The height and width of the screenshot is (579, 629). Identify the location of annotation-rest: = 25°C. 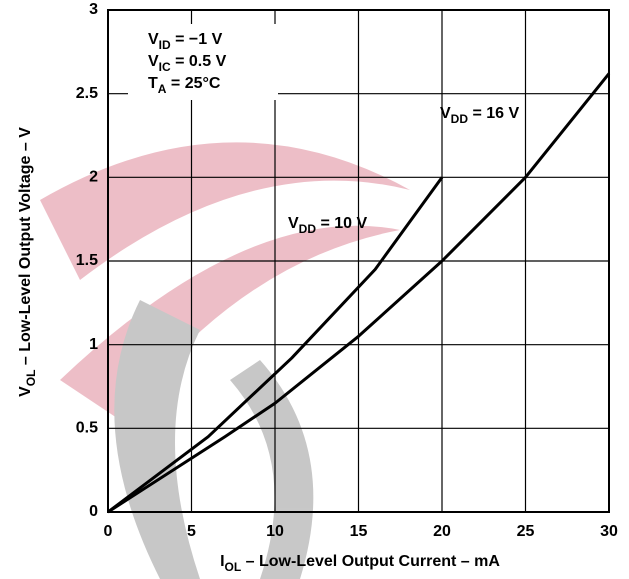
(193, 83).